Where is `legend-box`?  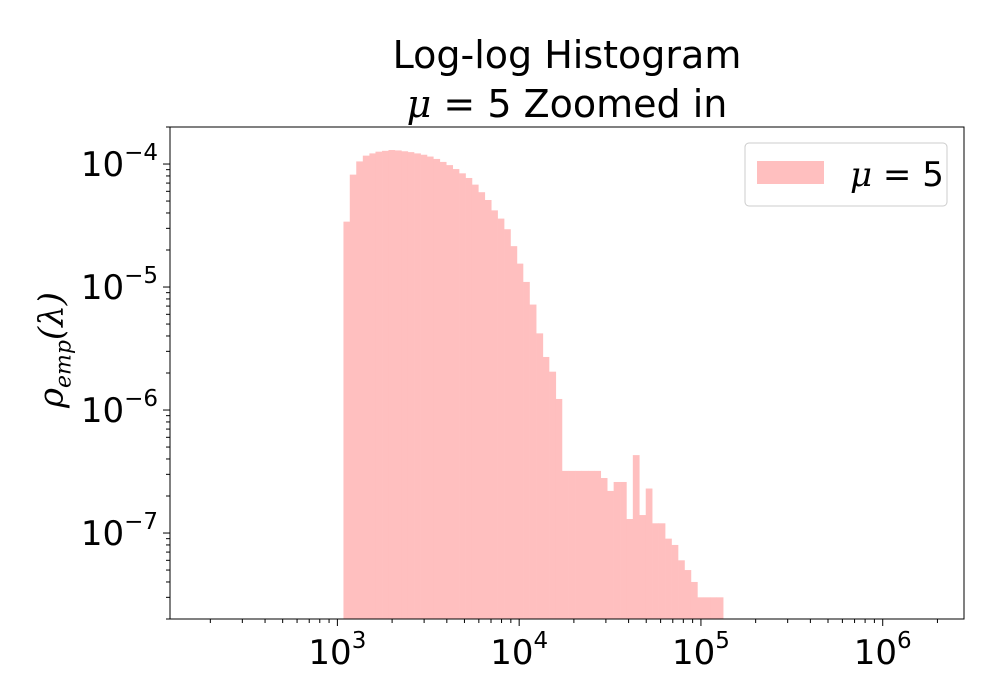
legend-box is located at coordinates (846, 174).